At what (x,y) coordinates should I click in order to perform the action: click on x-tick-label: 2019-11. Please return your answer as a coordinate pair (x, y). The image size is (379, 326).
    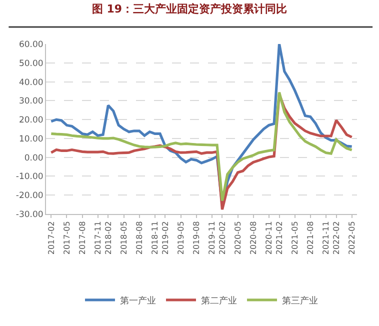
    Looking at the image, I should click on (211, 238).